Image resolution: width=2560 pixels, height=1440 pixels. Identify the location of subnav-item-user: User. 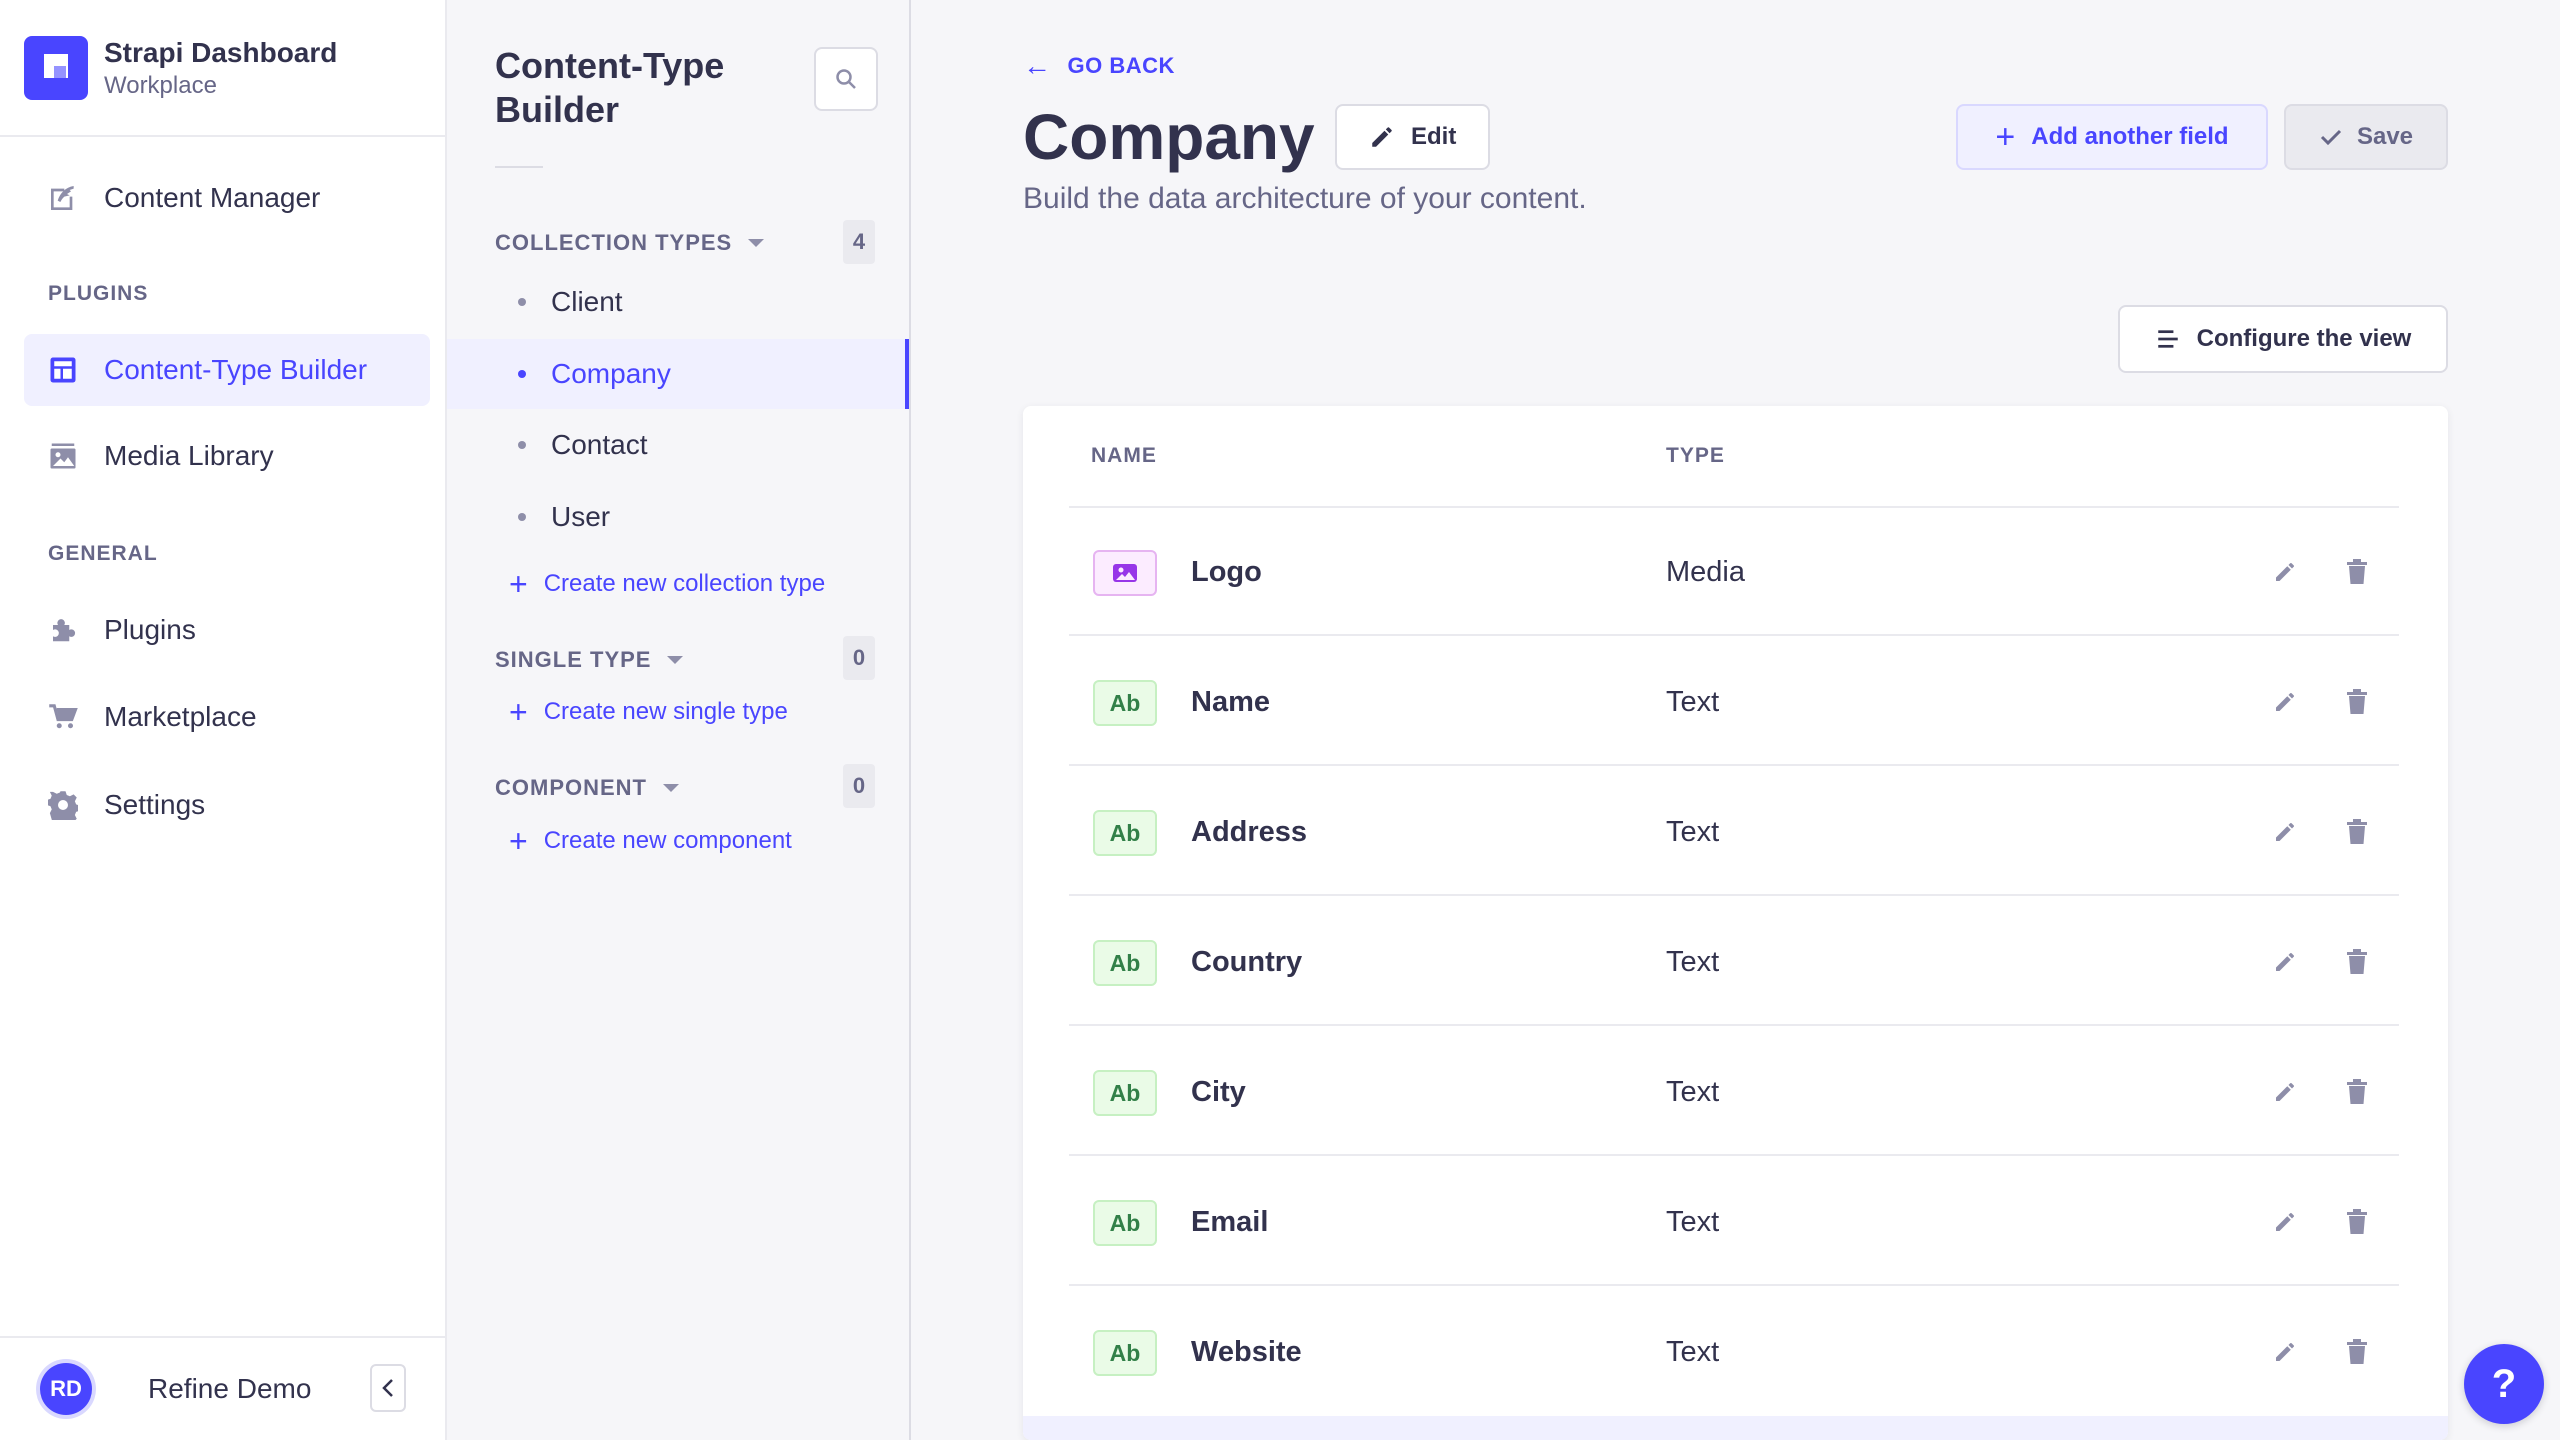
(678, 517).